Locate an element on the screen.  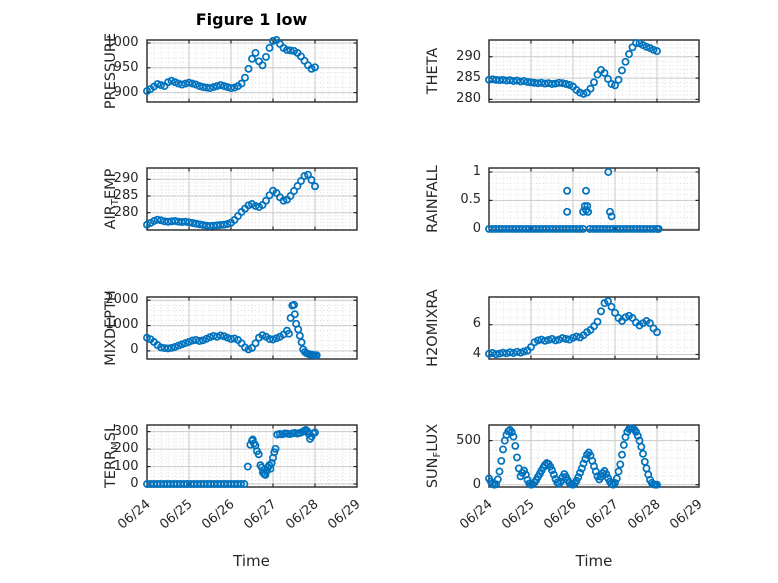
subplot-rainfall is located at coordinates (592, 200).